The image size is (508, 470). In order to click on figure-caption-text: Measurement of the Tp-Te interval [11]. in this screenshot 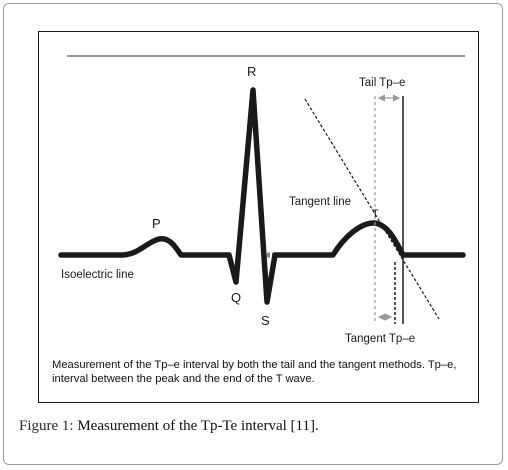, I will do `click(196, 426)`.